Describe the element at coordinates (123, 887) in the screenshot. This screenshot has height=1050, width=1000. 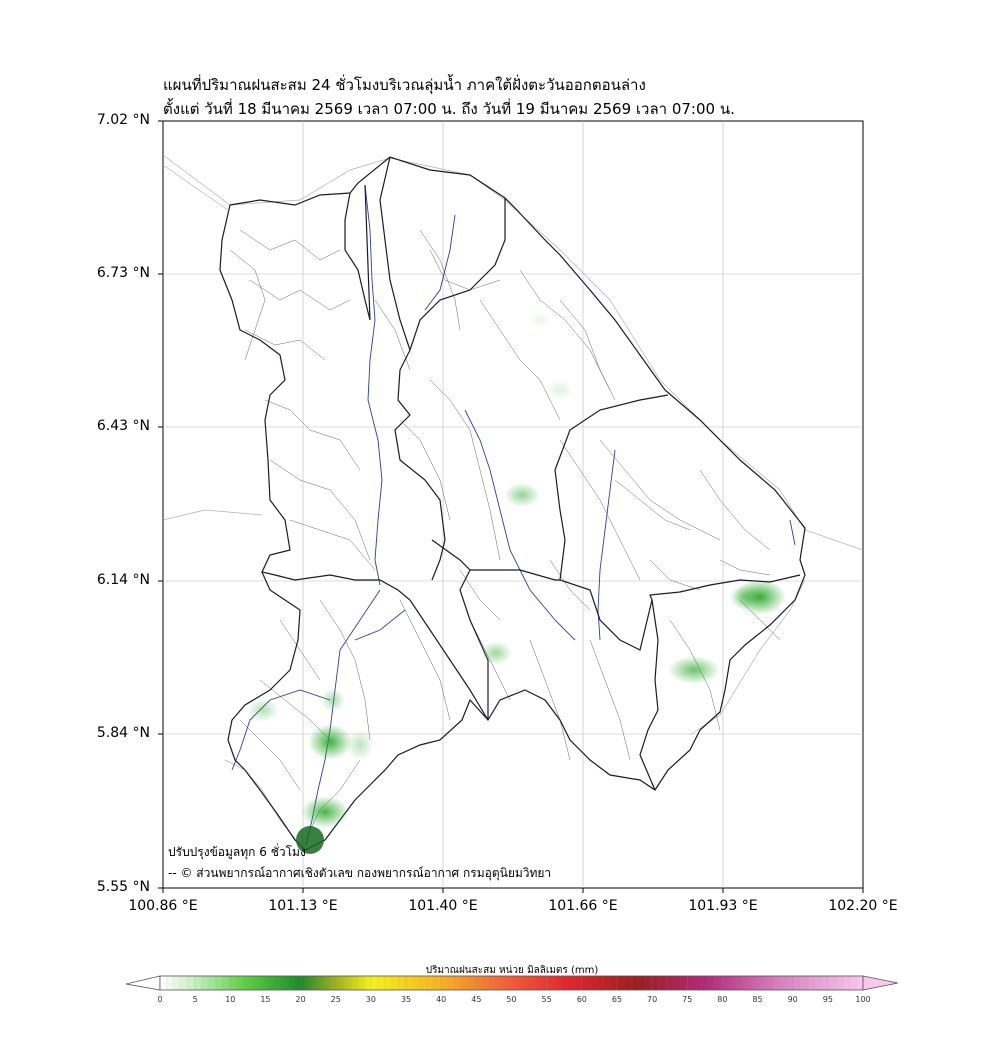
I see `lat-tick-label: 5.55 °N` at that location.